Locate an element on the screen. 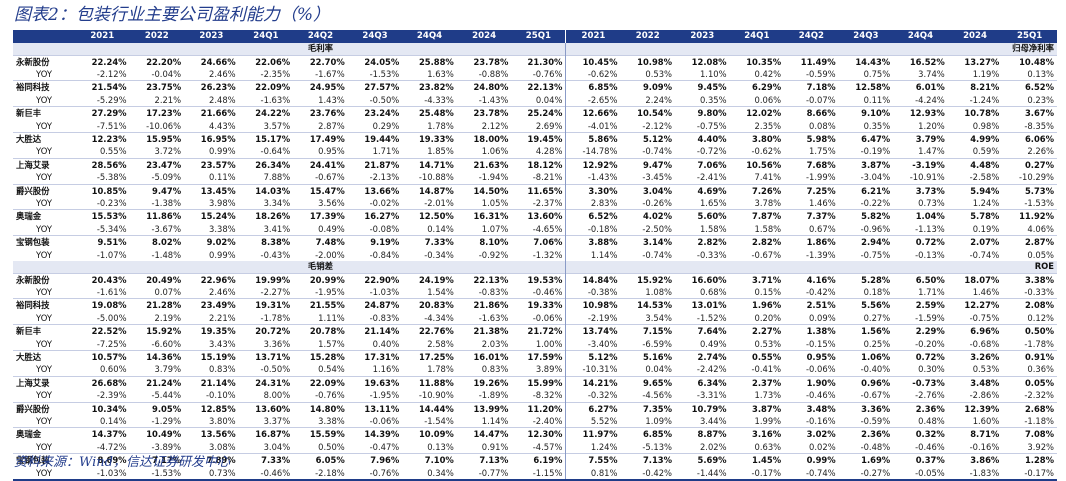 The image size is (1066, 481). yoy-value: -0.13% is located at coordinates (930, 254).